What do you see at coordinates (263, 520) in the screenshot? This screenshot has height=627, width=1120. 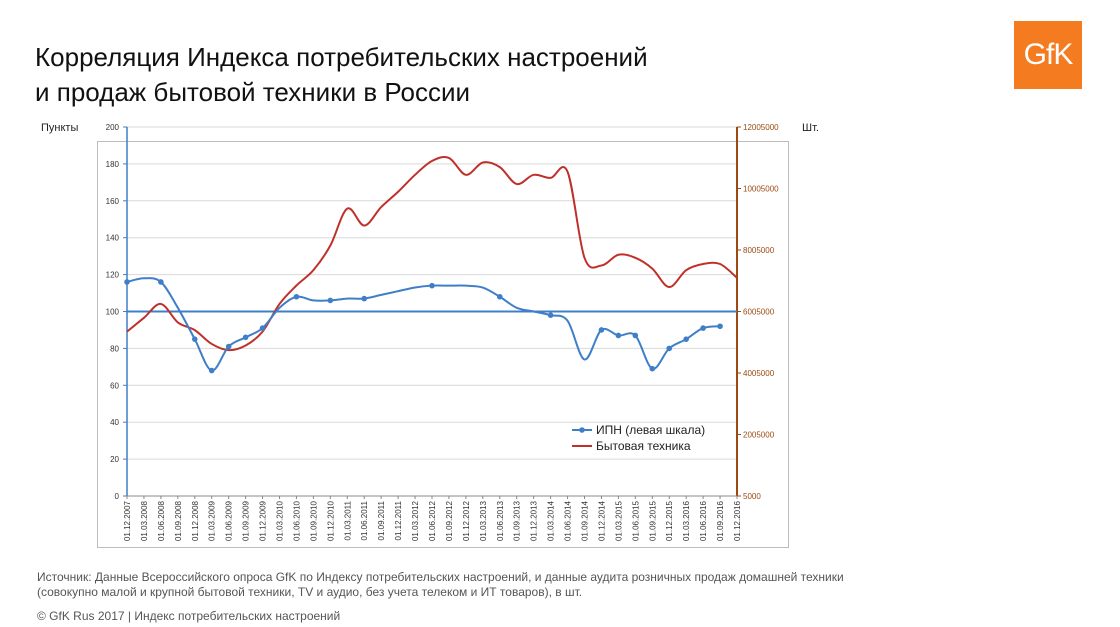 I see `x-tick-label: 01.12.2009` at bounding box center [263, 520].